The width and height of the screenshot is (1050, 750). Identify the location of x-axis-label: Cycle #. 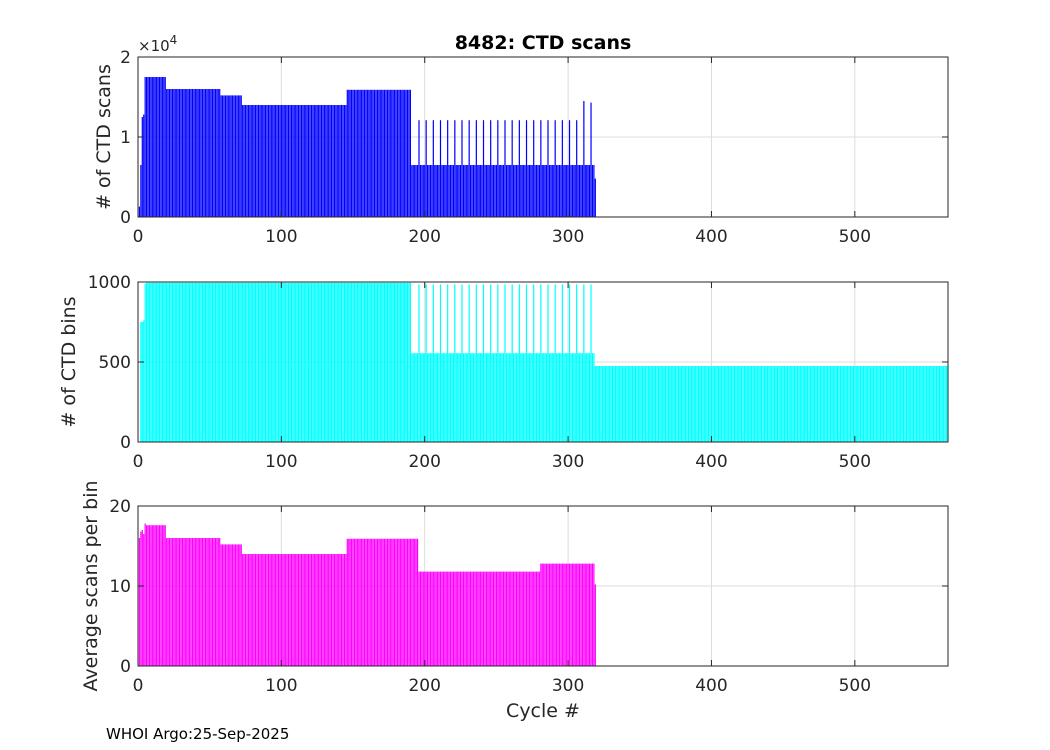
(543, 711).